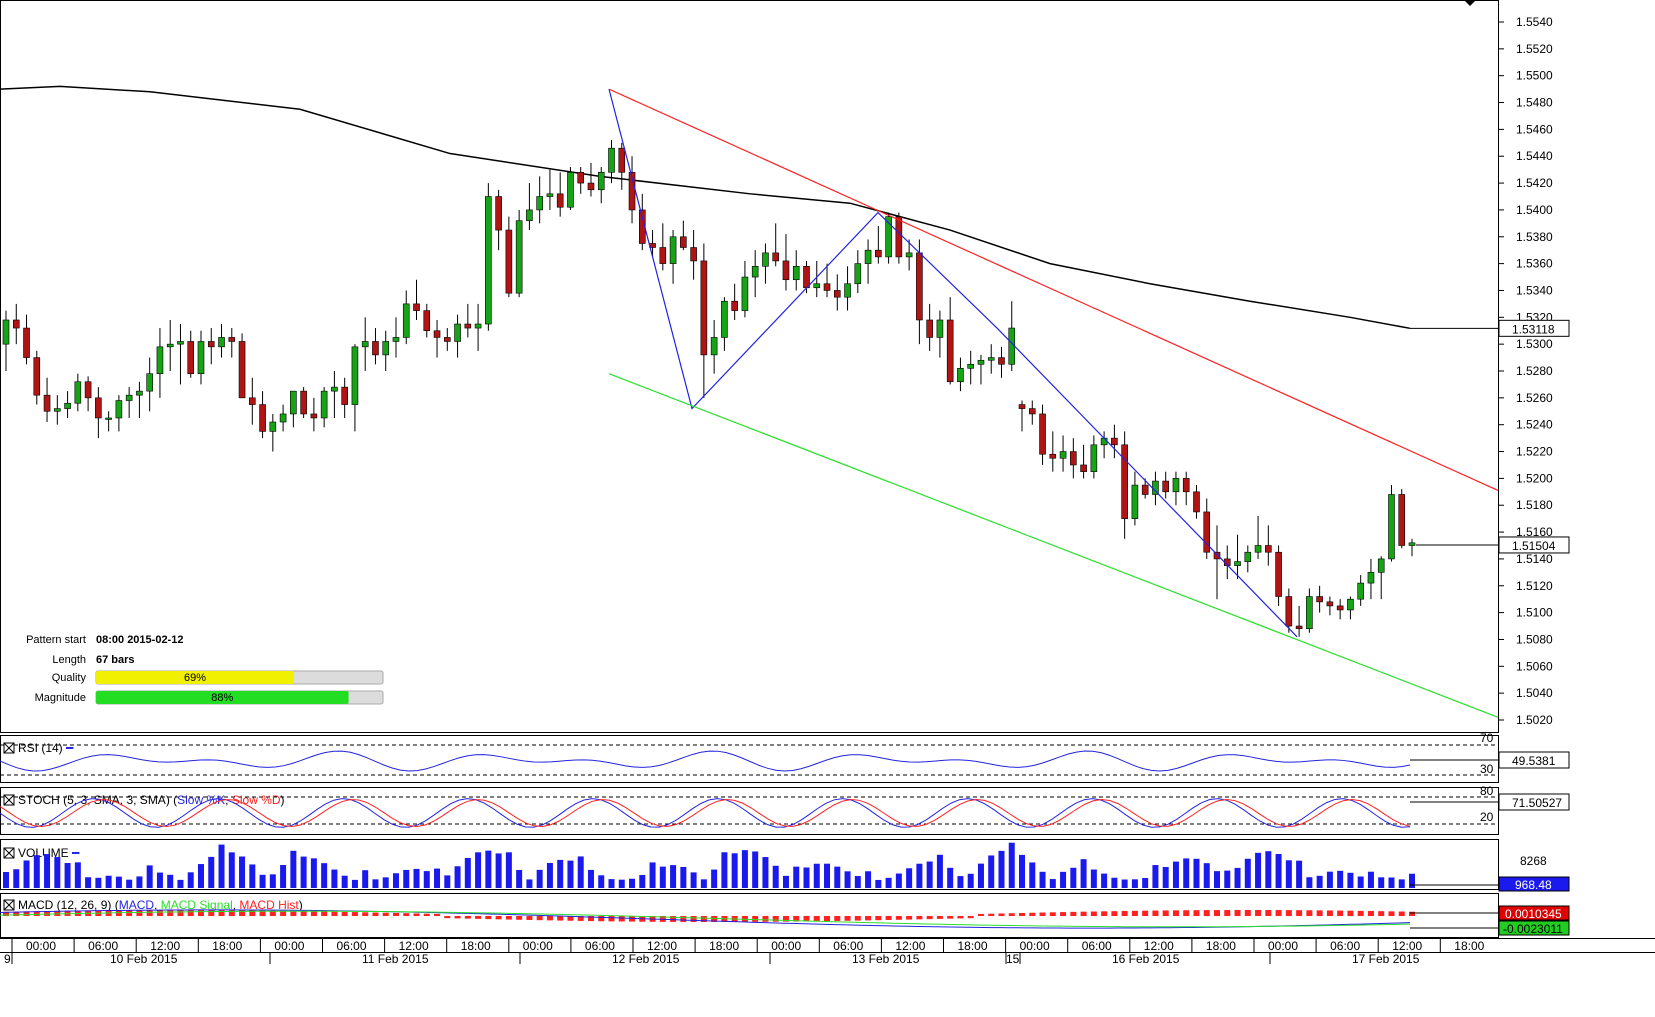 This screenshot has width=1655, height=1017. Describe the element at coordinates (1534, 290) in the screenshot. I see `y-tick-label: 1.5340` at that location.